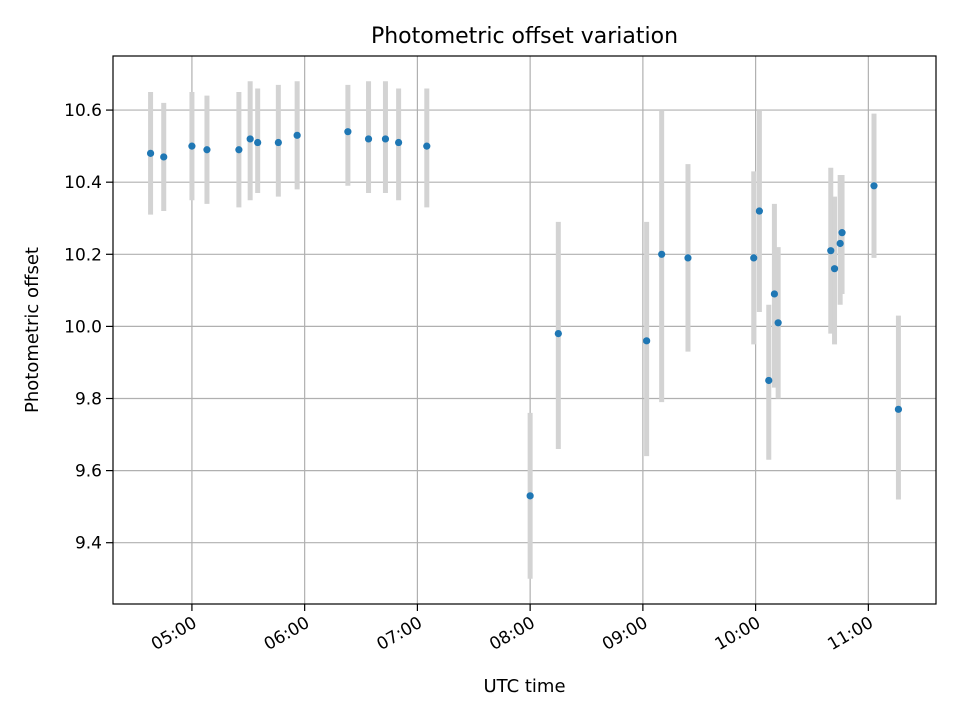 This screenshot has height=720, width=960. Describe the element at coordinates (88, 400) in the screenshot. I see `y-tick-label: 9.8` at that location.